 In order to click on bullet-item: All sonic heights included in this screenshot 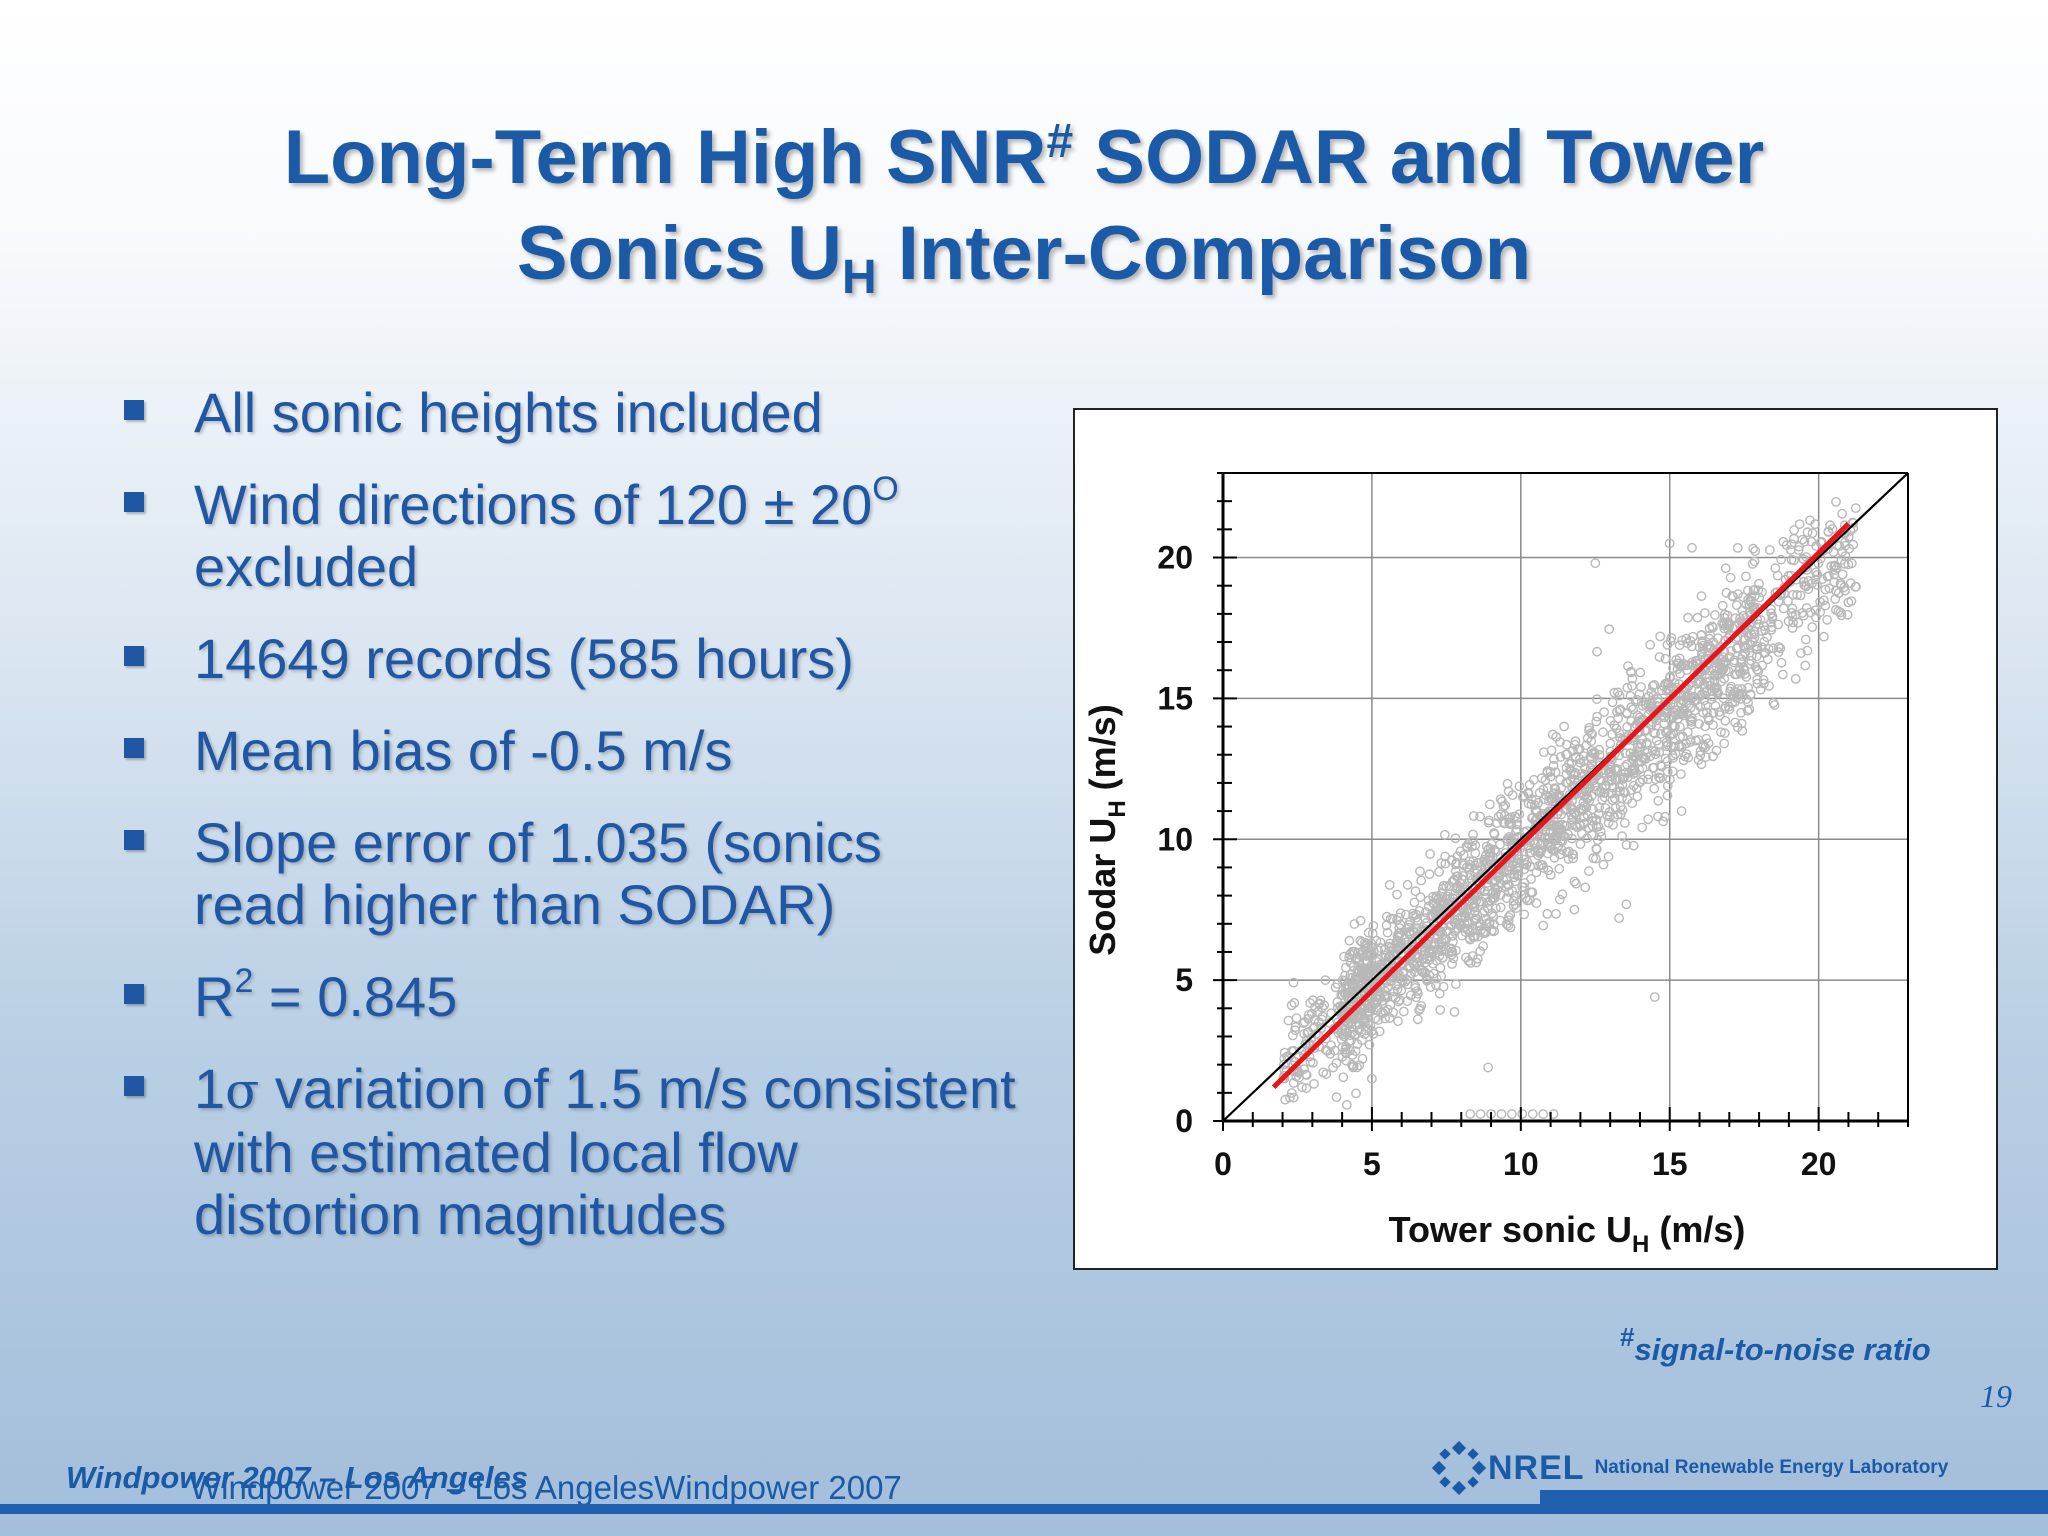, I will do `click(560, 413)`.